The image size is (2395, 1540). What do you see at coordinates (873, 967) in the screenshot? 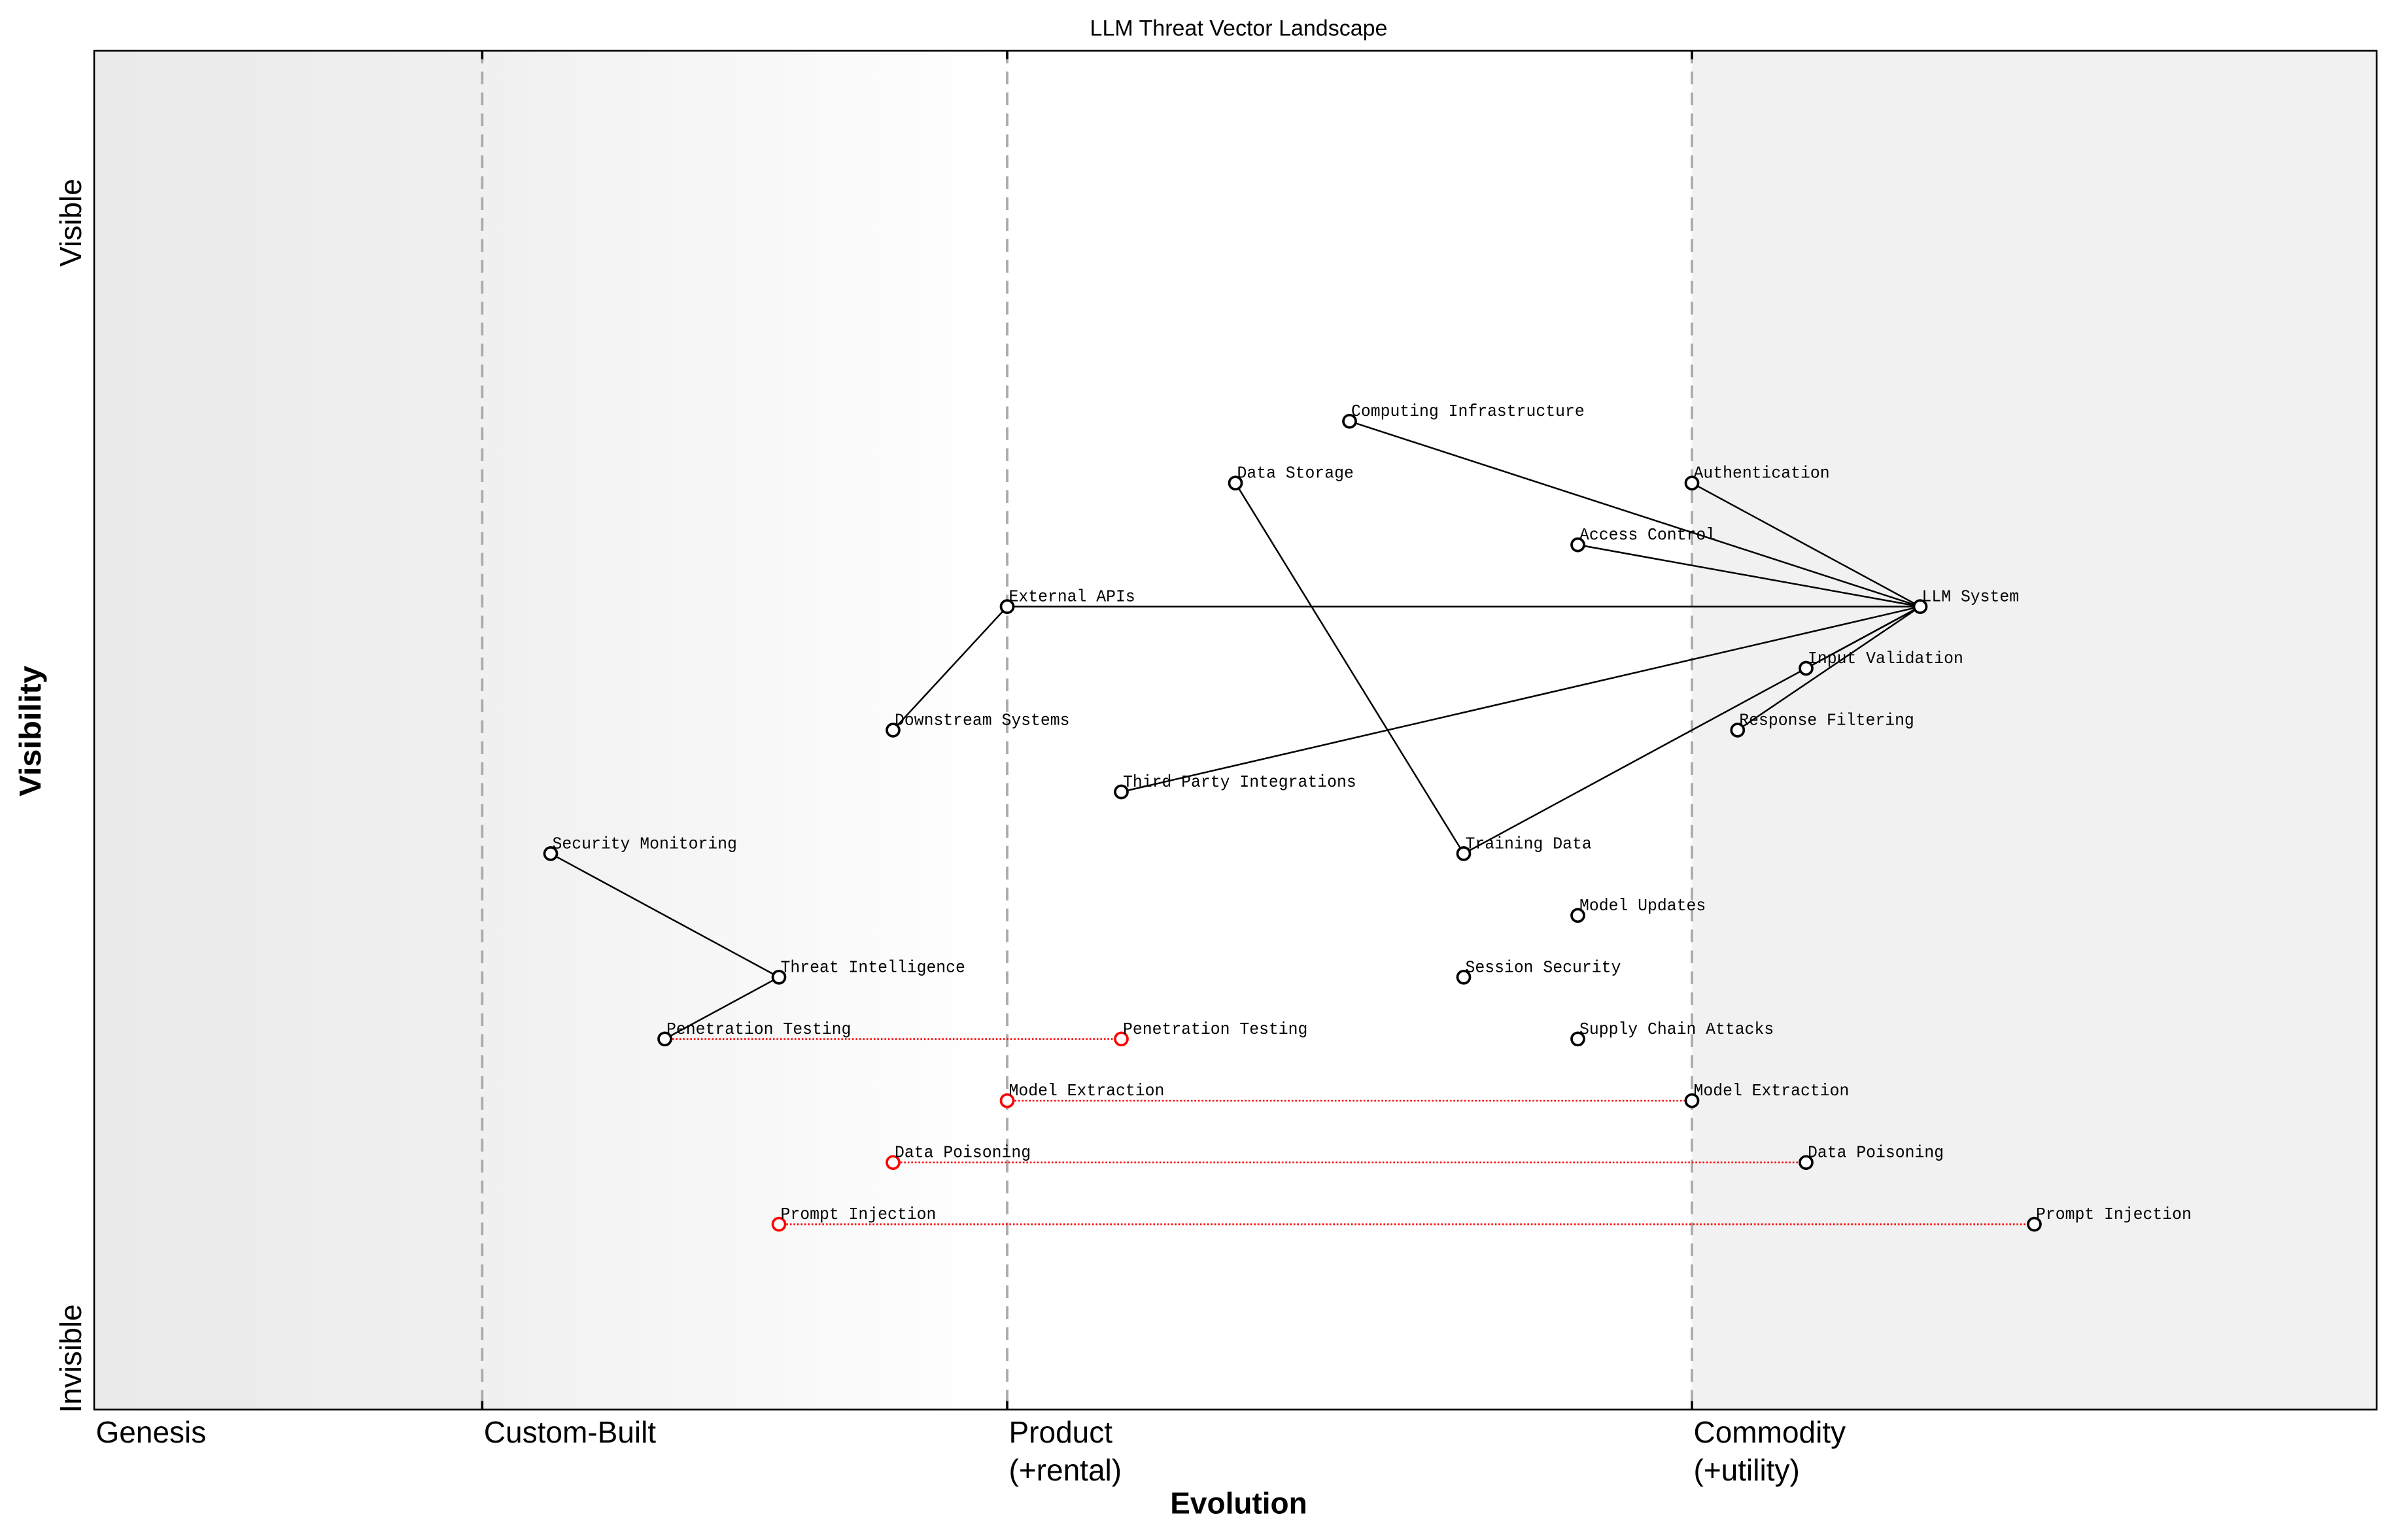
I see `svg-text: Threat Intelligence` at bounding box center [873, 967].